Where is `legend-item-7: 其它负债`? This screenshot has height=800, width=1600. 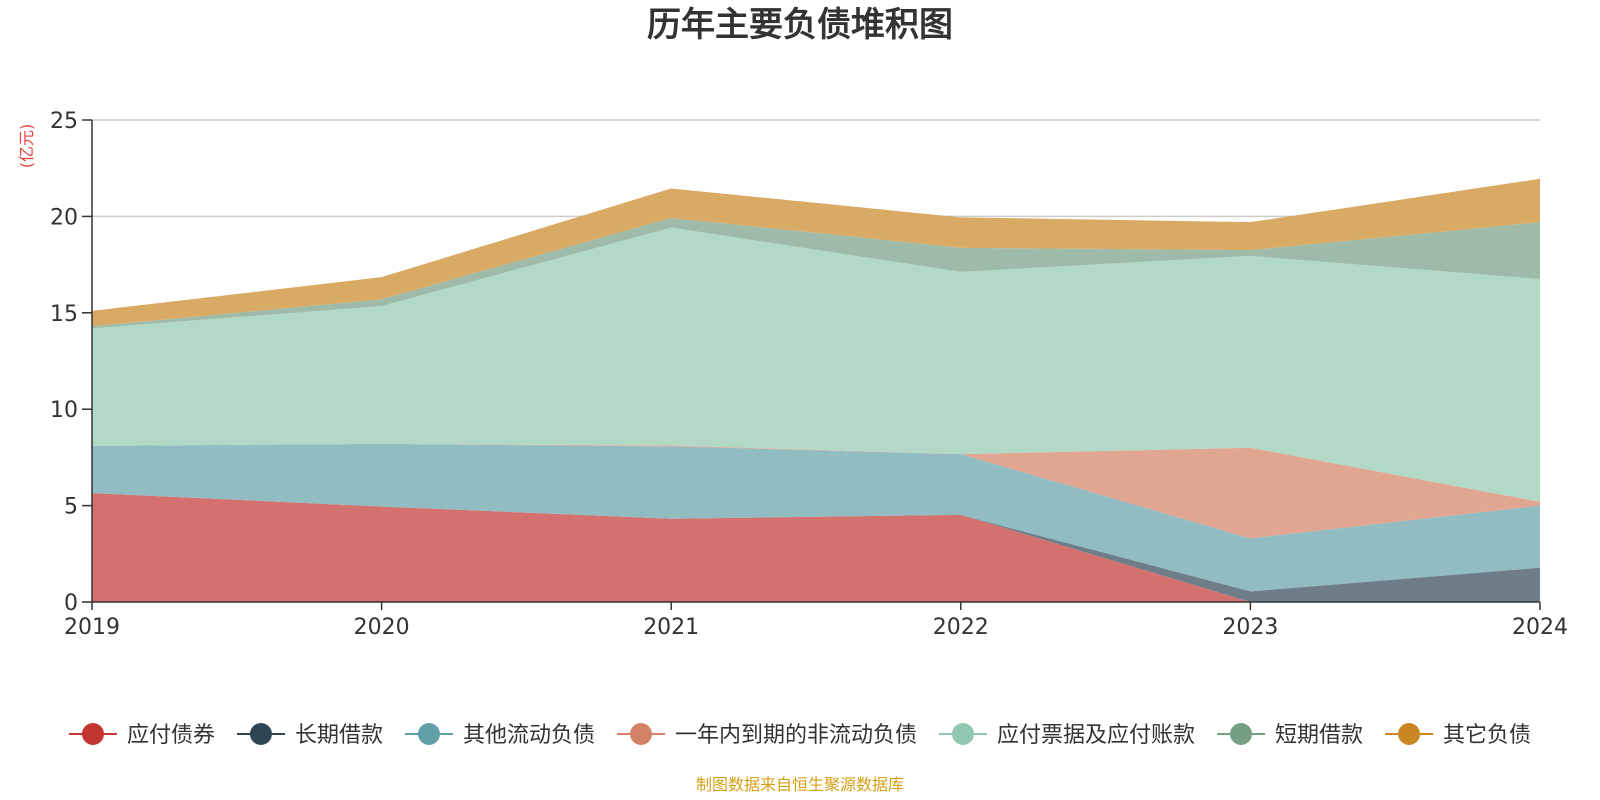
legend-item-7: 其它负债 is located at coordinates (1458, 735).